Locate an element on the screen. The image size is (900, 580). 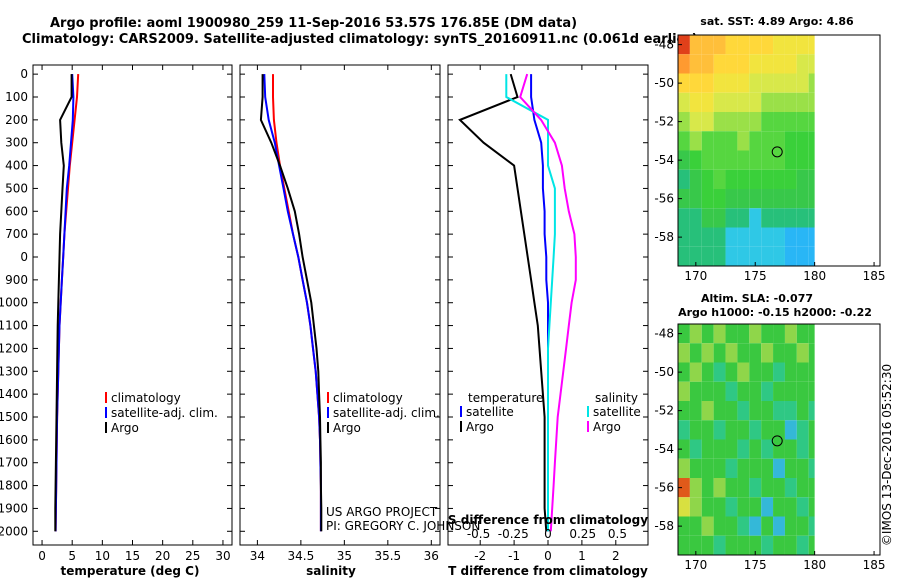
map_sst-x-tick-label: 185 is located at coordinates (874, 276).